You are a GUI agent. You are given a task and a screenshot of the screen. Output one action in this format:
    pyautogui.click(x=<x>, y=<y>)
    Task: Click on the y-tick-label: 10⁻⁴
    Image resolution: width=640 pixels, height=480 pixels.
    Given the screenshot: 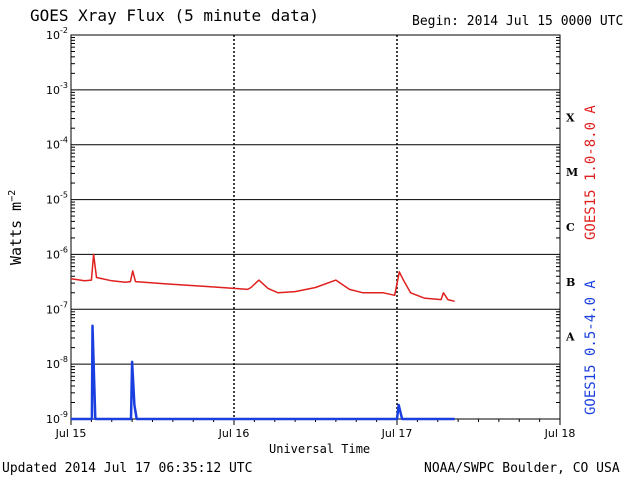 What is the action you would take?
    pyautogui.click(x=57, y=144)
    